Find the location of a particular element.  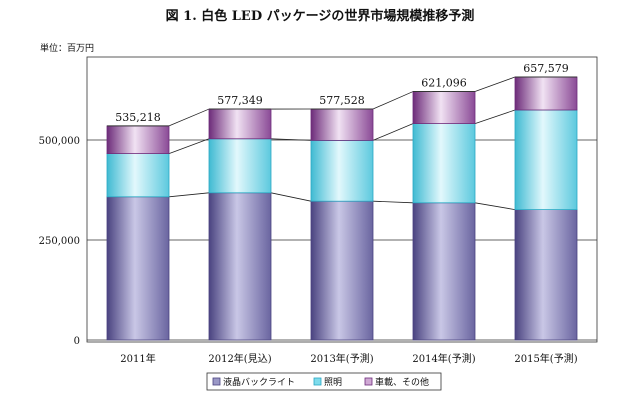

total-label: 621,096 is located at coordinates (444, 83).